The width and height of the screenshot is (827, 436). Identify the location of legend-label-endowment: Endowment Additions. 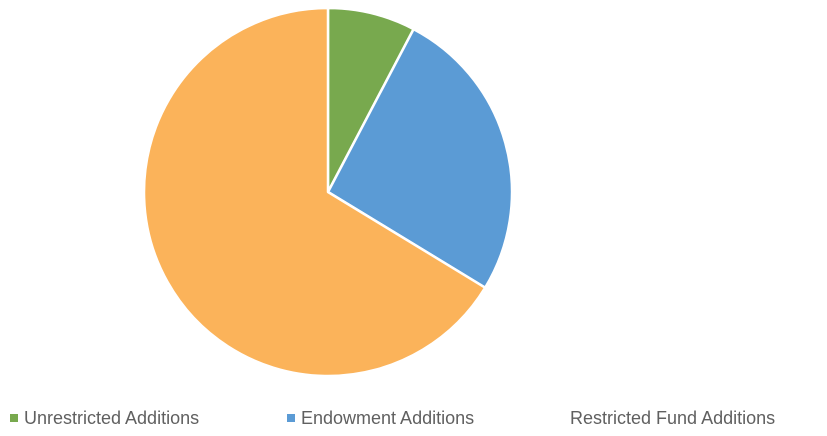
(388, 417).